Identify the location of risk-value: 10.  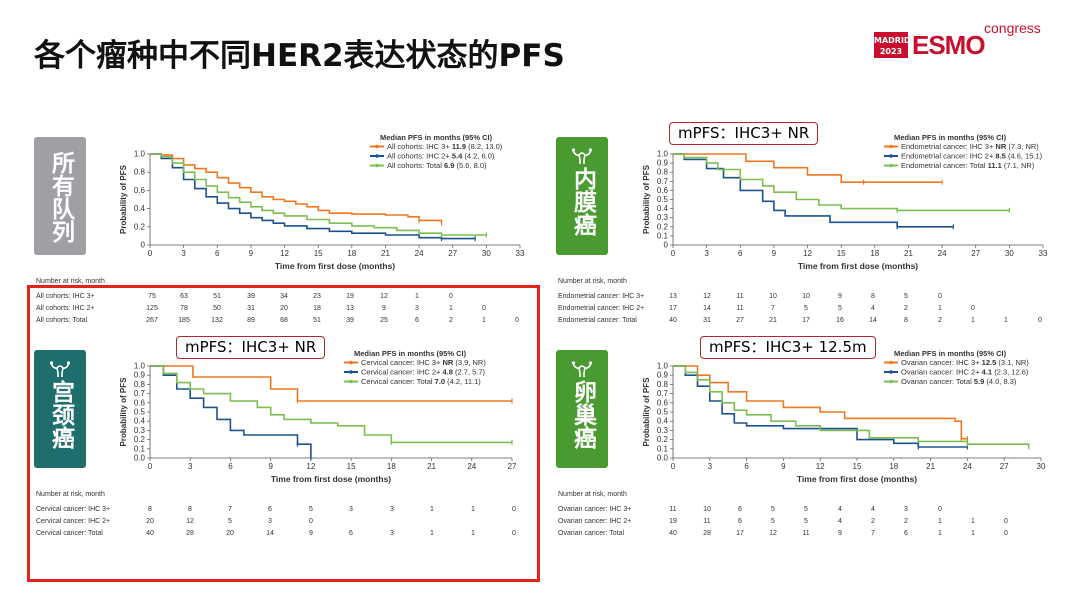
(707, 509).